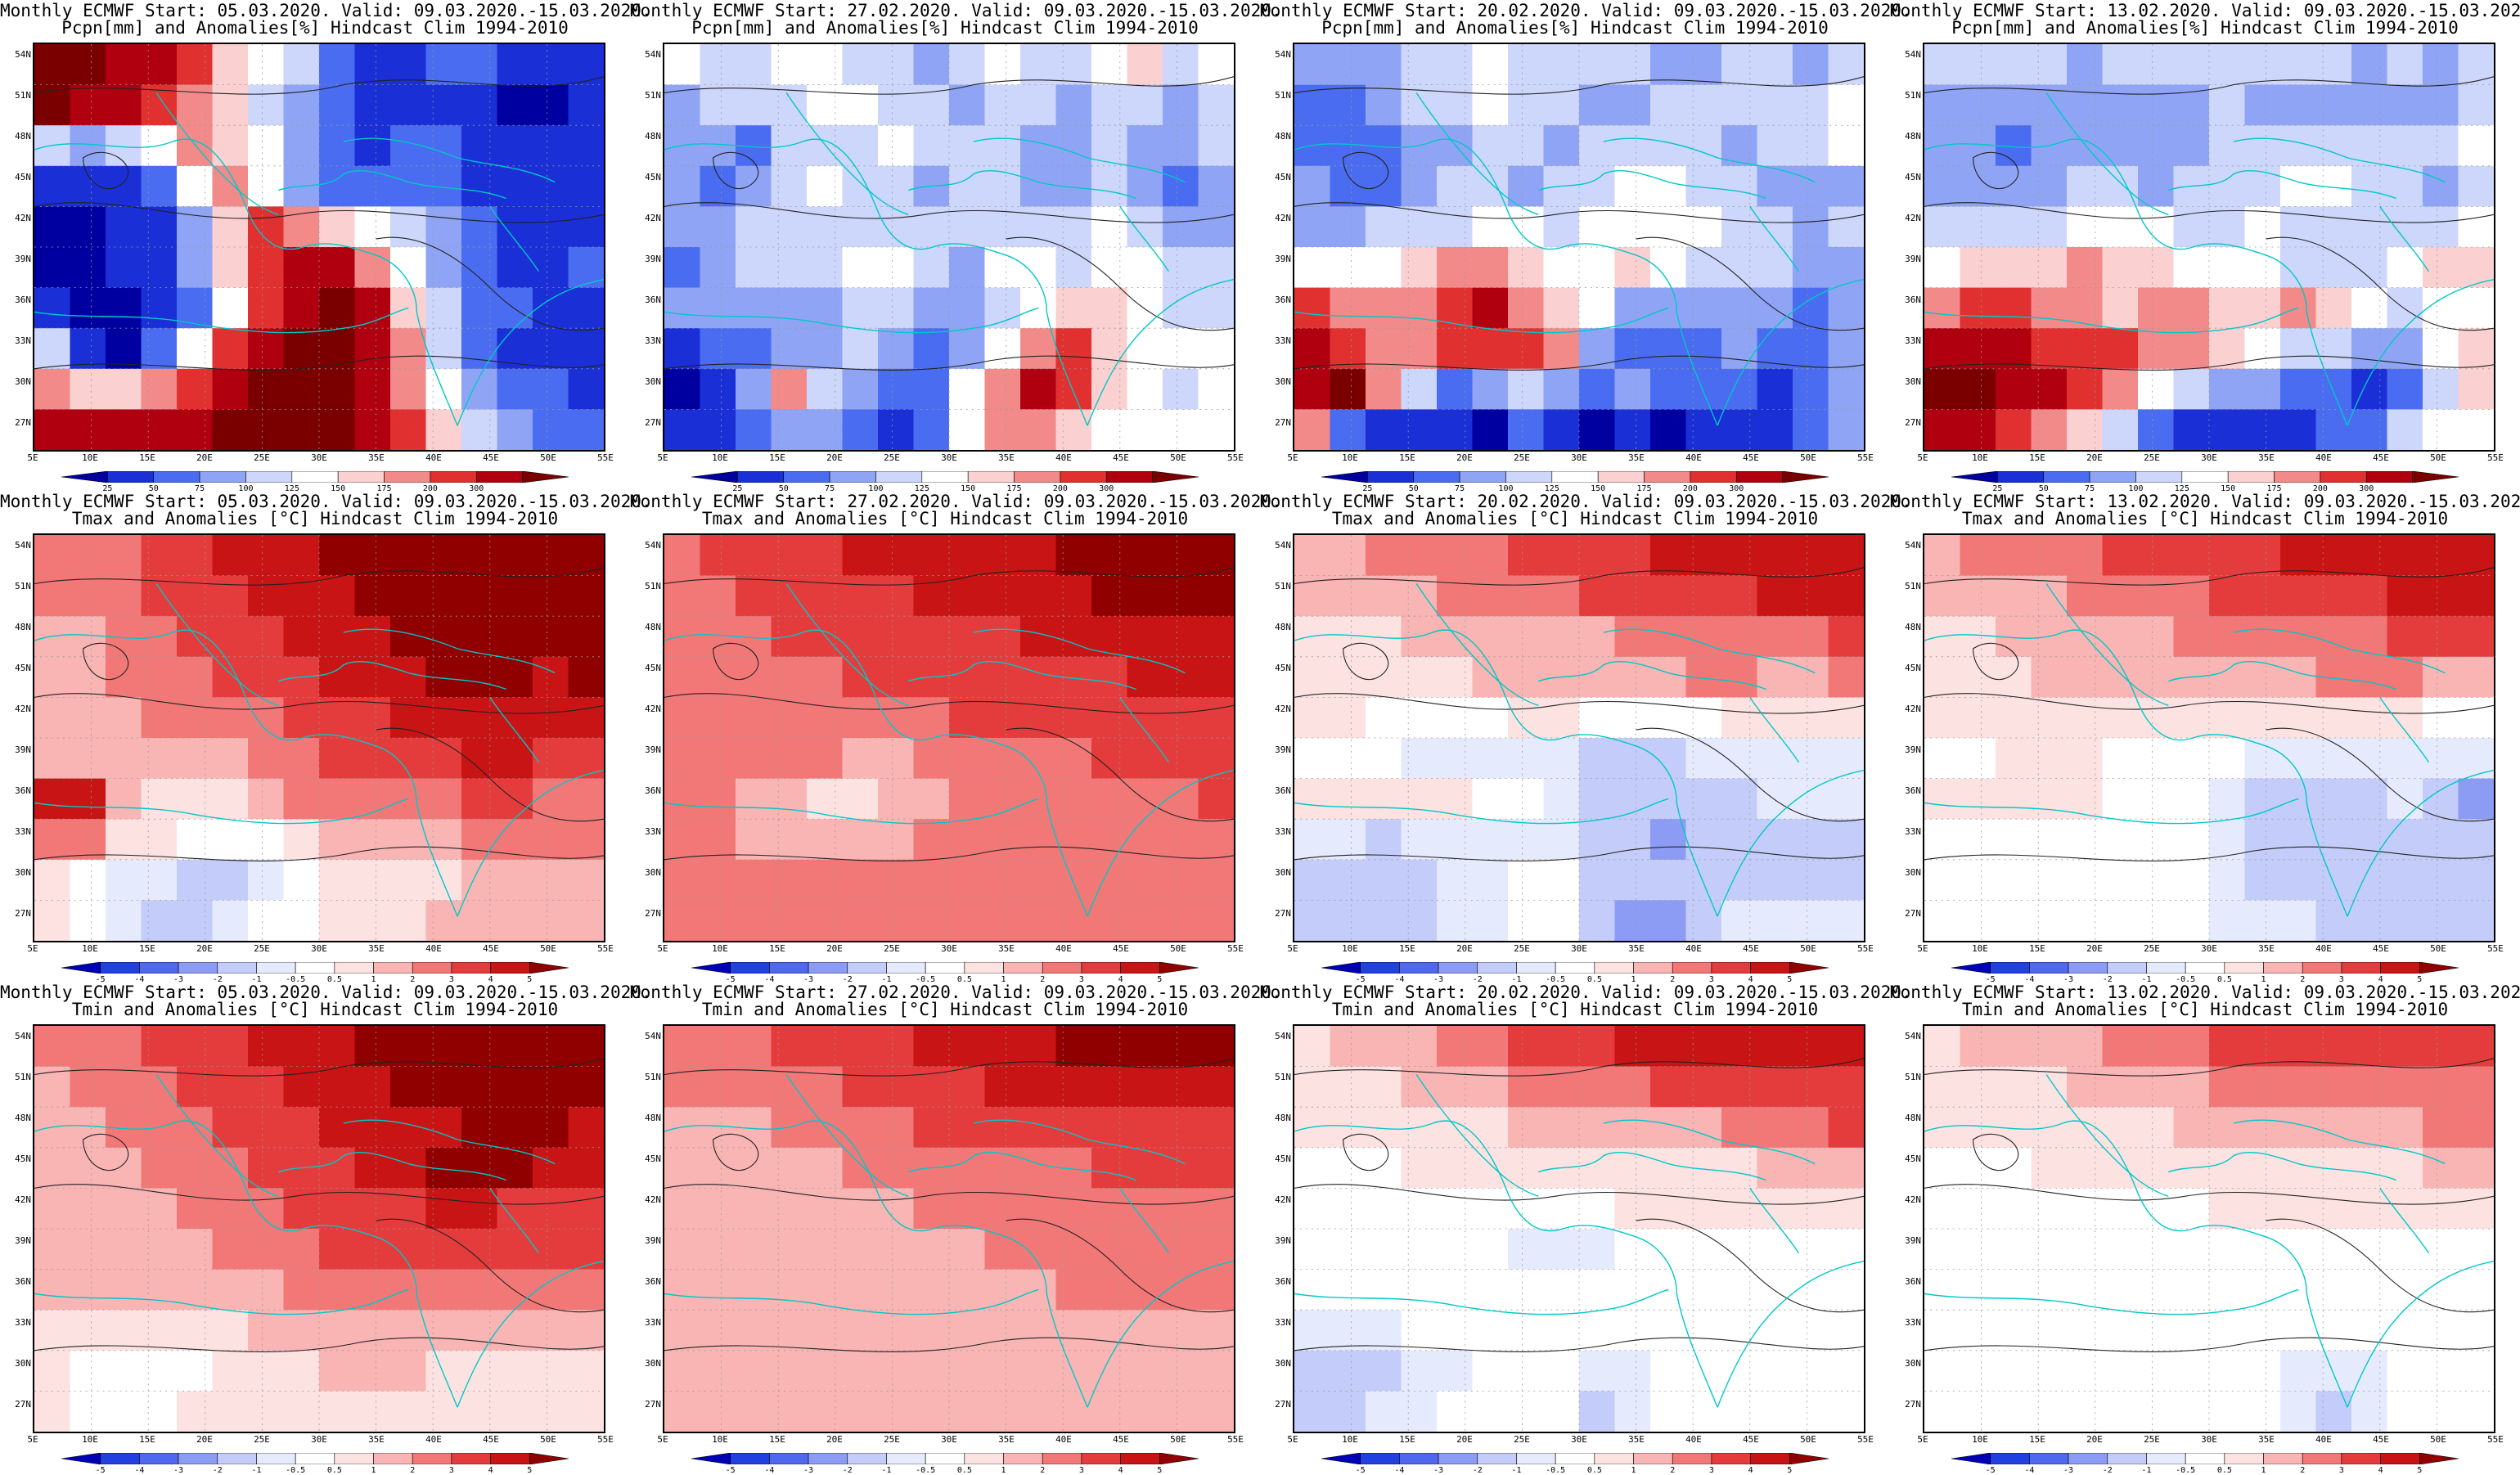 The width and height of the screenshot is (2520, 1475). What do you see at coordinates (2209, 949) in the screenshot?
I see `longitude-label: 30E` at bounding box center [2209, 949].